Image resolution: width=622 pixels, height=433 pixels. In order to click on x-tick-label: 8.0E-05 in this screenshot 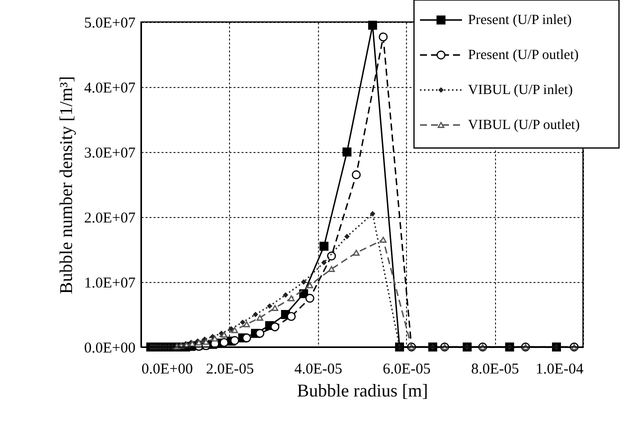, I will do `click(495, 370)`.